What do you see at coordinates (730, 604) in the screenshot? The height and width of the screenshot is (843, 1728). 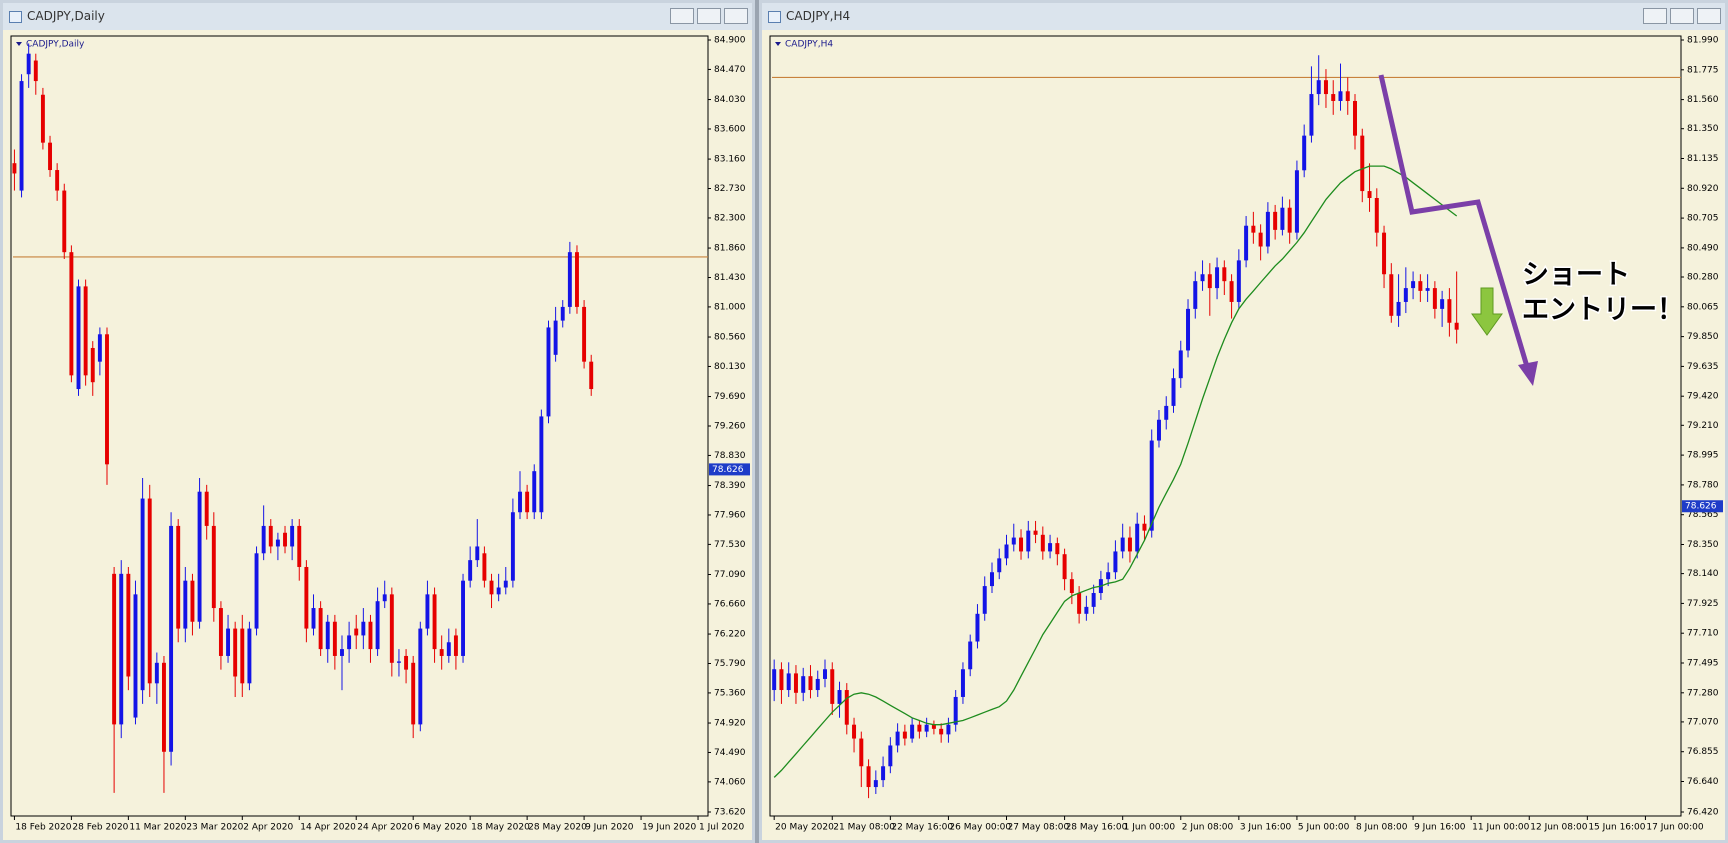 I see `y-tick-label: 76.660` at bounding box center [730, 604].